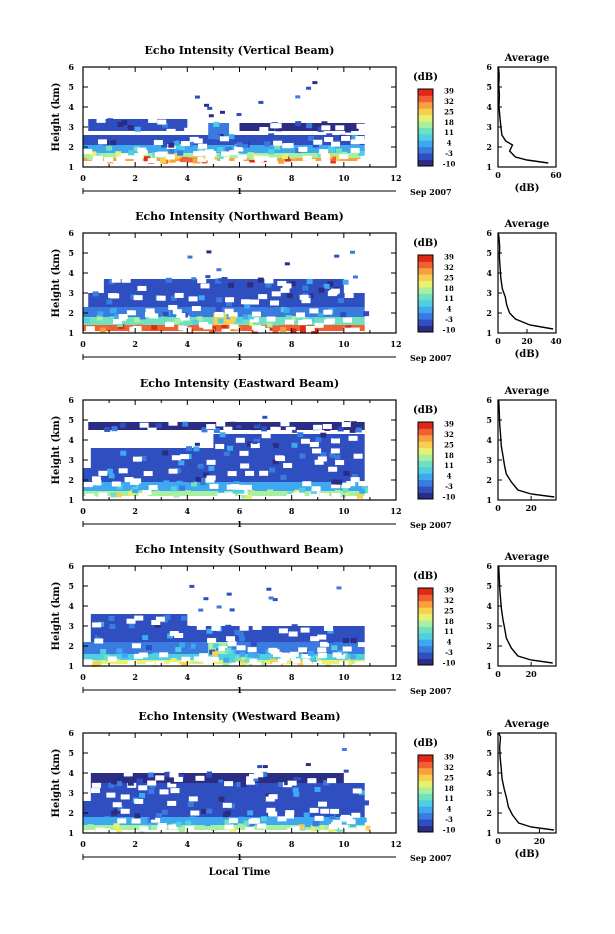  What do you see at coordinates (239, 383) in the screenshot?
I see `panel-title: Echo Intensity (Eastward Beam)` at bounding box center [239, 383].